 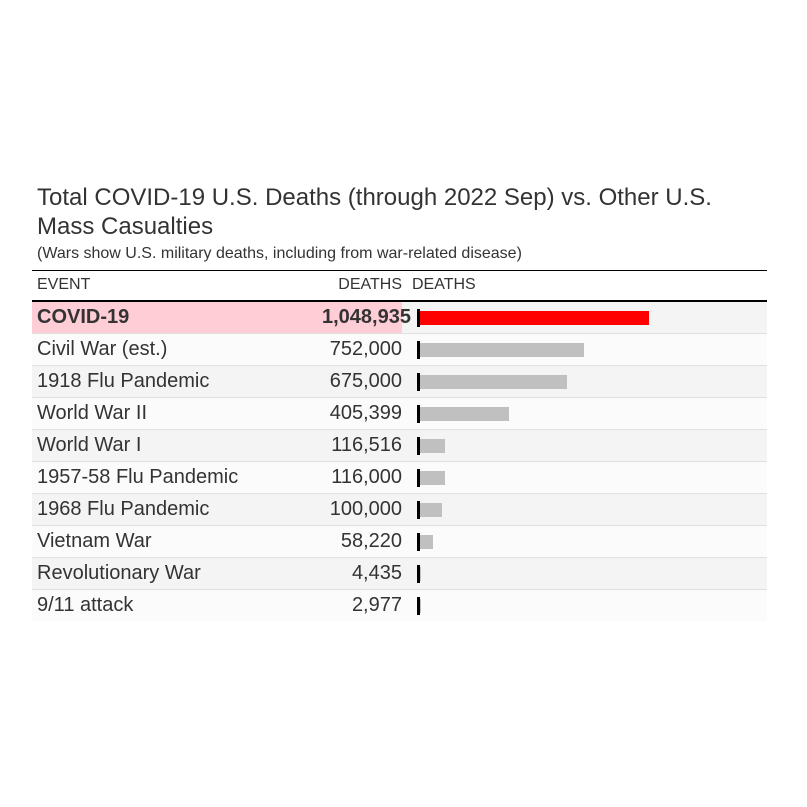 I want to click on event-label: 1918 Flu Pandemic, so click(x=123, y=380).